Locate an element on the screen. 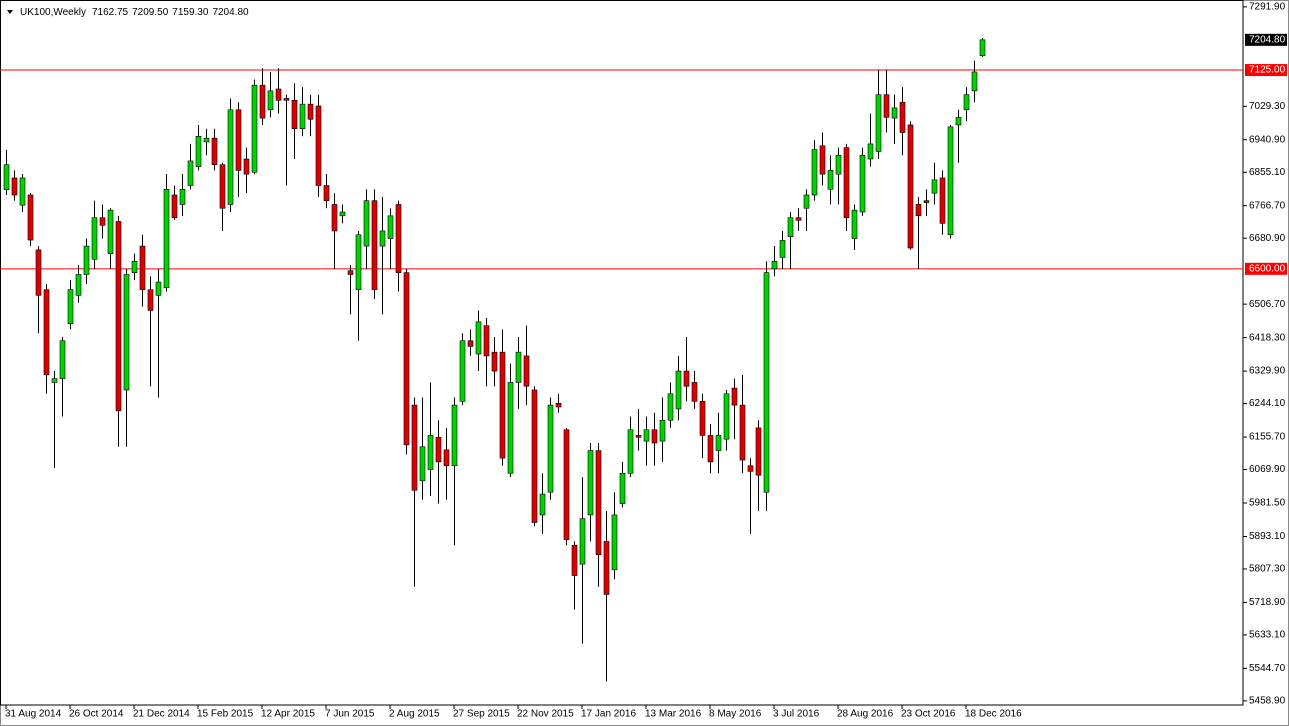 The width and height of the screenshot is (1289, 726). x-tick-label: 31 Aug 2014 is located at coordinates (33, 714).